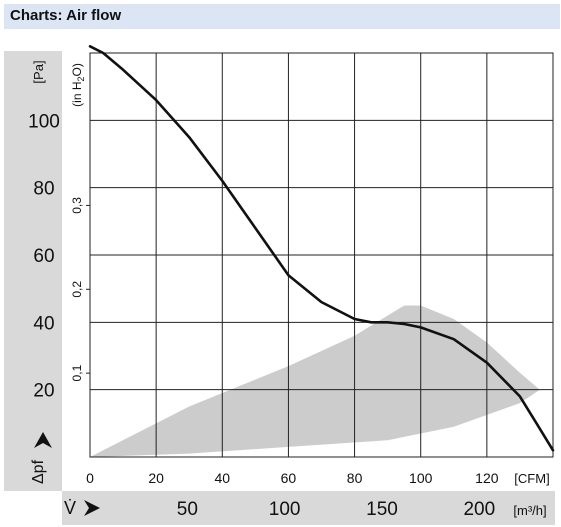  Describe the element at coordinates (355, 478) in the screenshot. I see `x-tick-label: 80` at that location.